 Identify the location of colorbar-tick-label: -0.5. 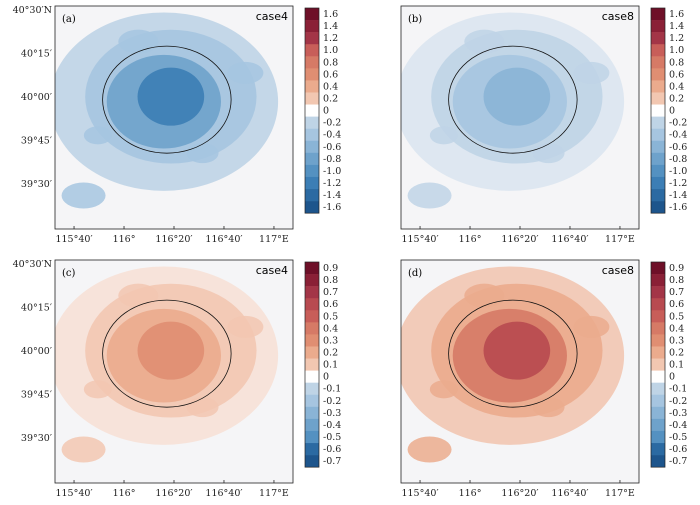
(678, 437).